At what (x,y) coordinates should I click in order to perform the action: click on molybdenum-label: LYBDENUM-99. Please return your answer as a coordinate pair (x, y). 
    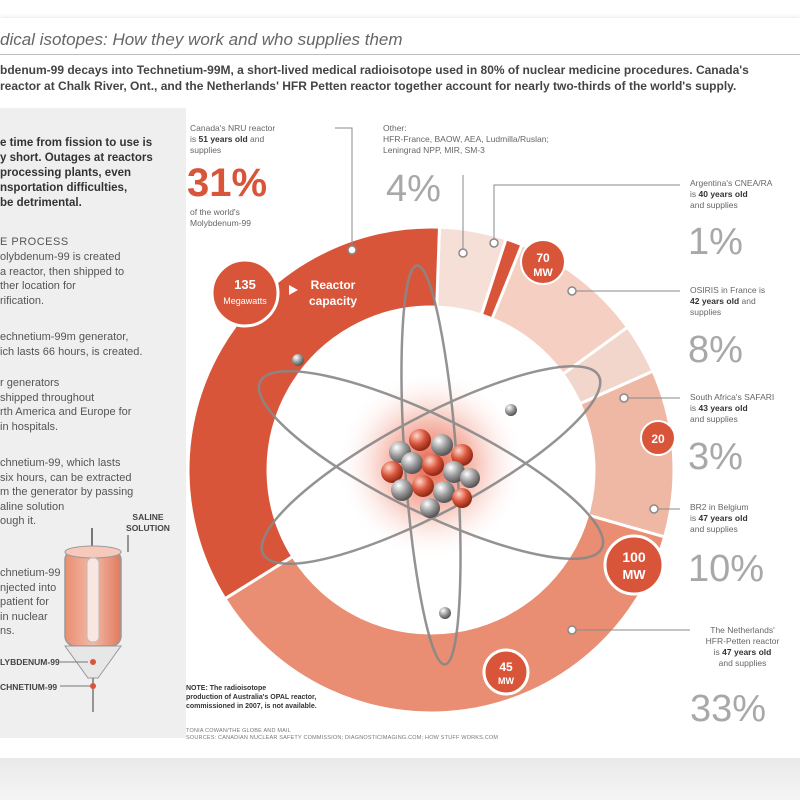
    Looking at the image, I should click on (30, 662).